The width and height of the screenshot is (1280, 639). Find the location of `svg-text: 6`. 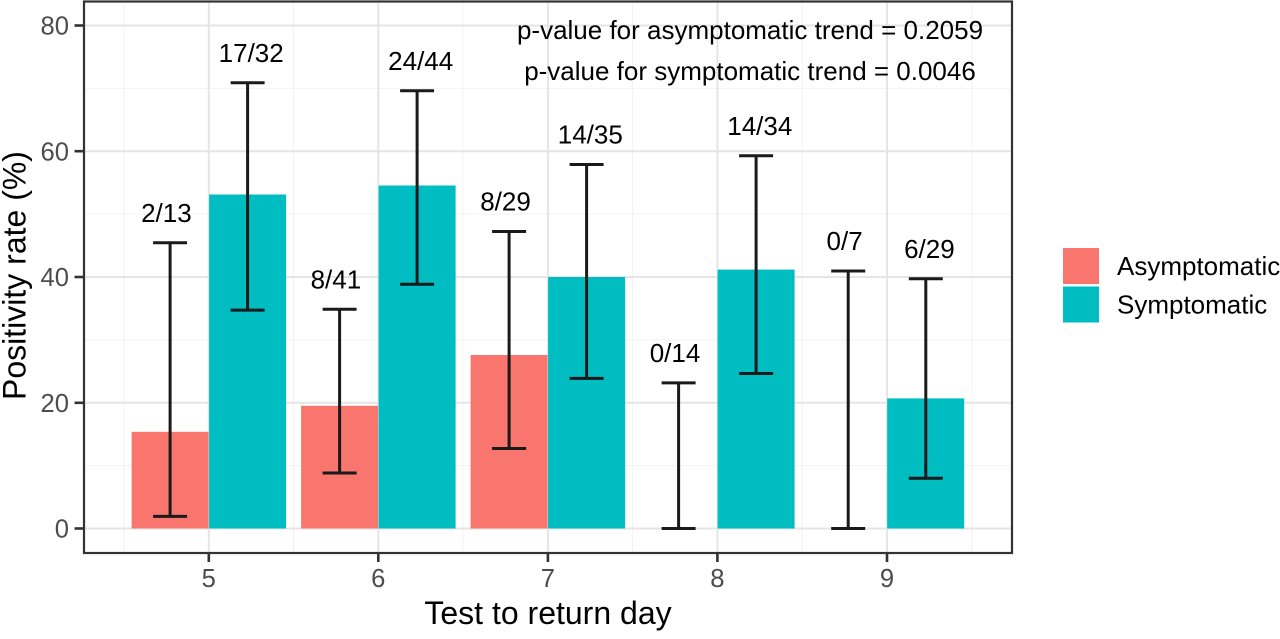

svg-text: 6 is located at coordinates (378, 579).